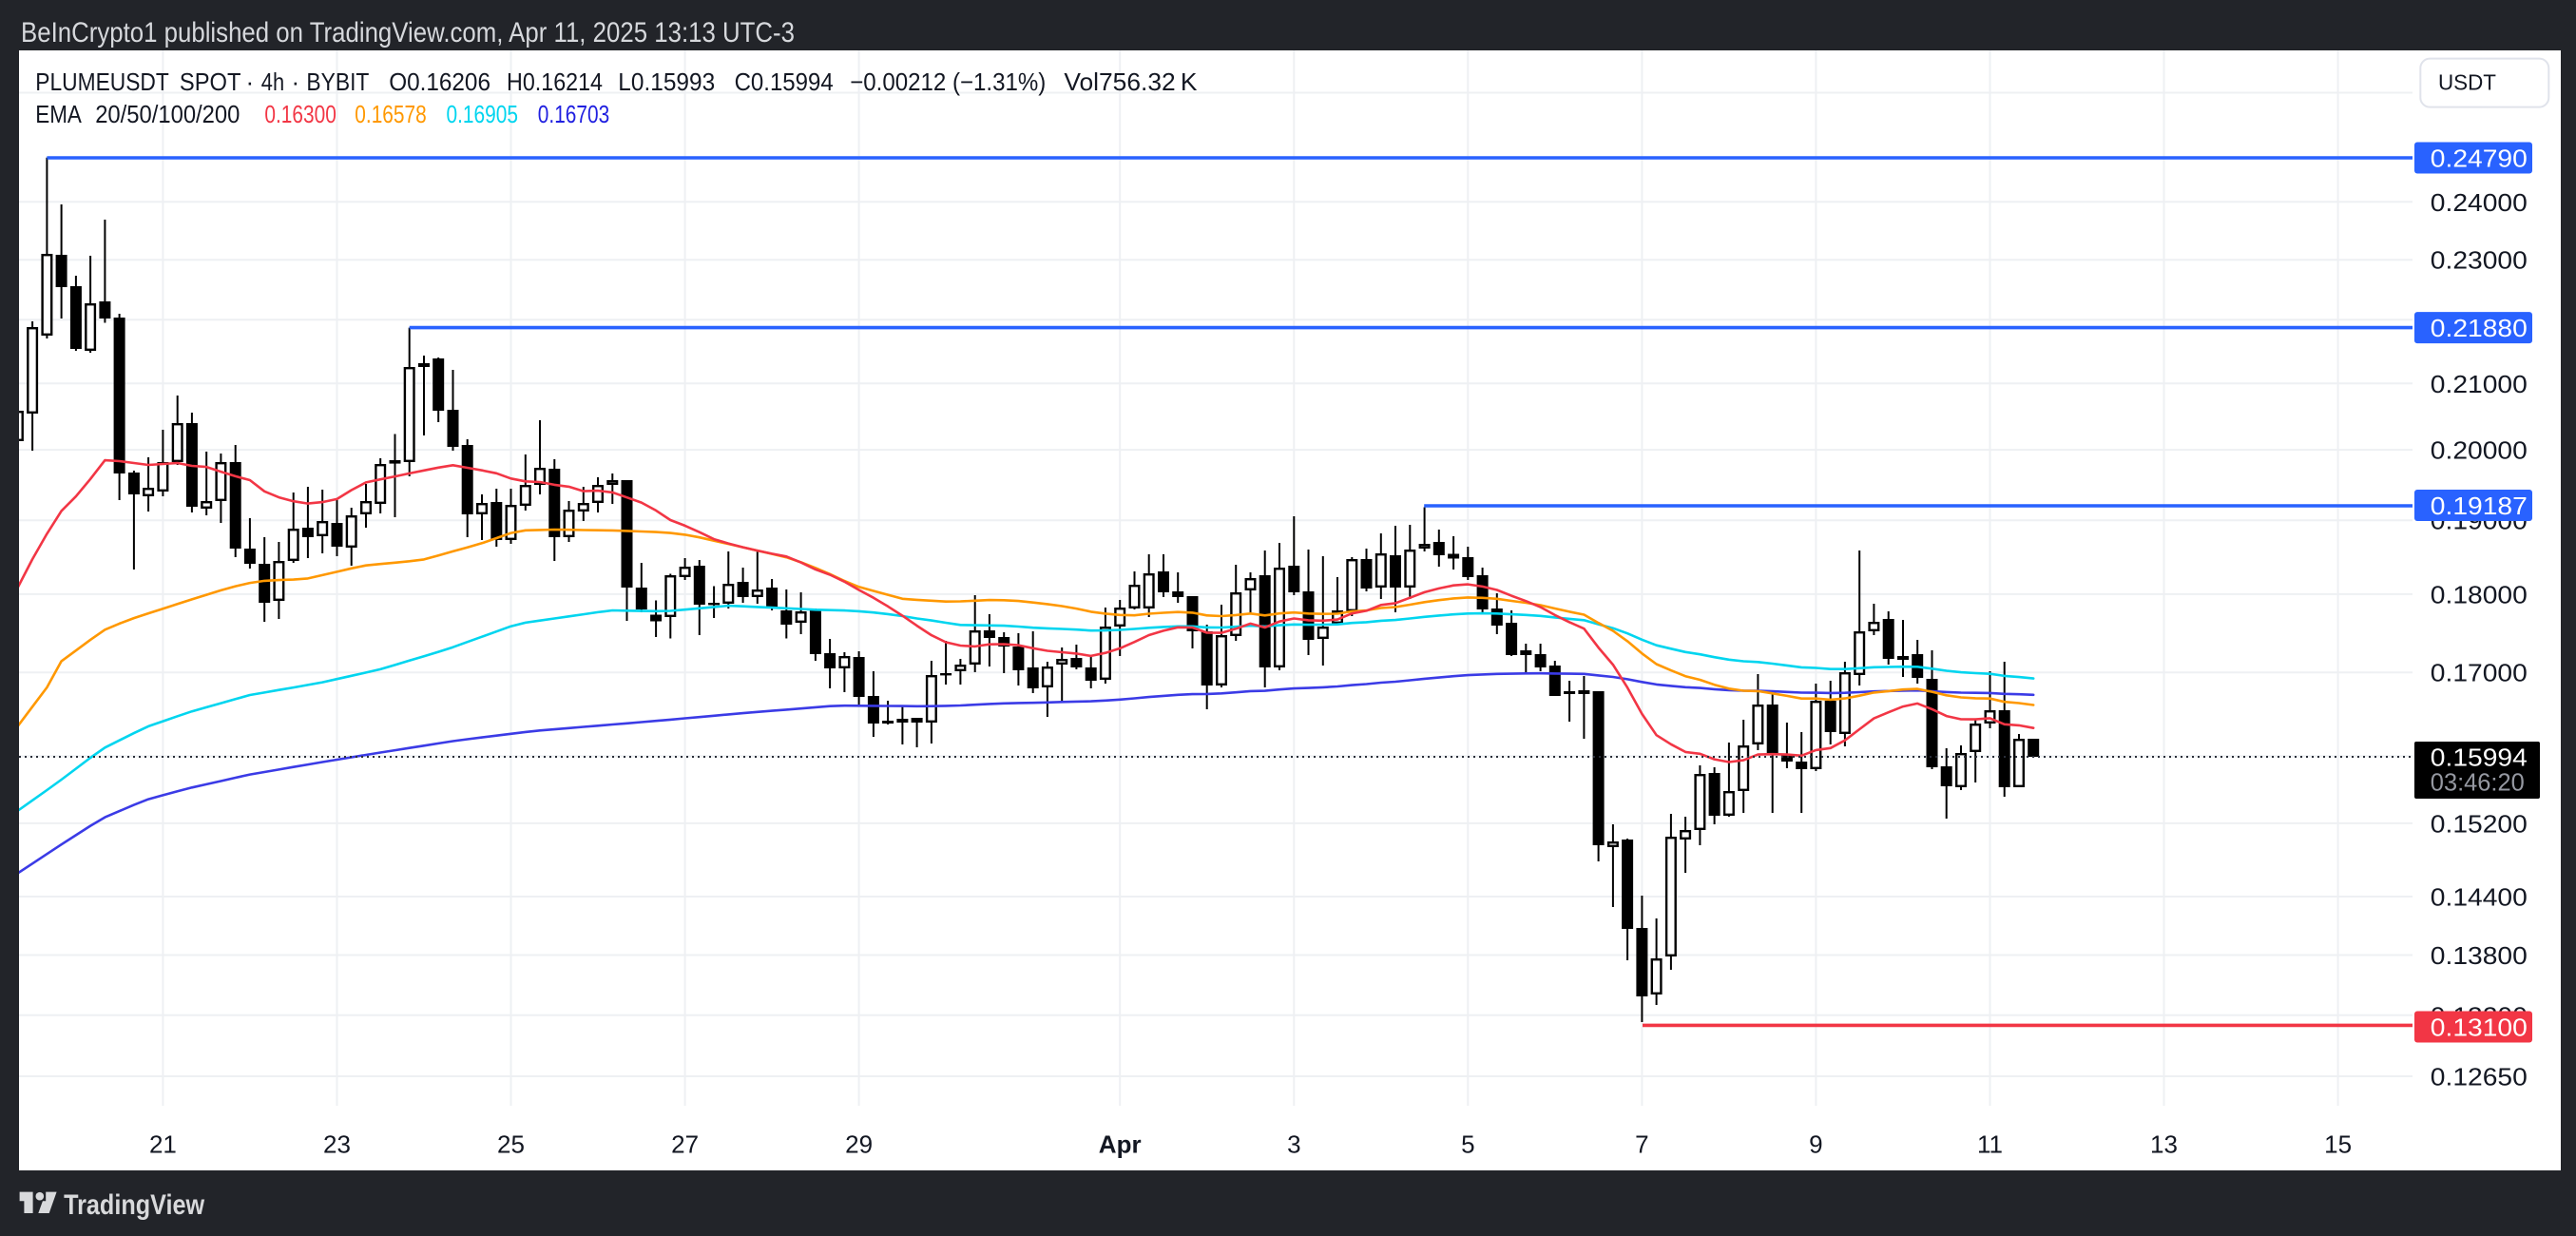 This screenshot has height=1236, width=2576. I want to click on svg-text: TradingView, so click(134, 1205).